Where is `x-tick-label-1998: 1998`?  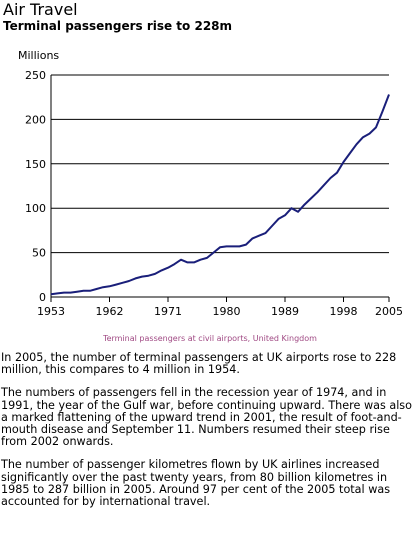
x-tick-label-1998: 1998 is located at coordinates (344, 311).